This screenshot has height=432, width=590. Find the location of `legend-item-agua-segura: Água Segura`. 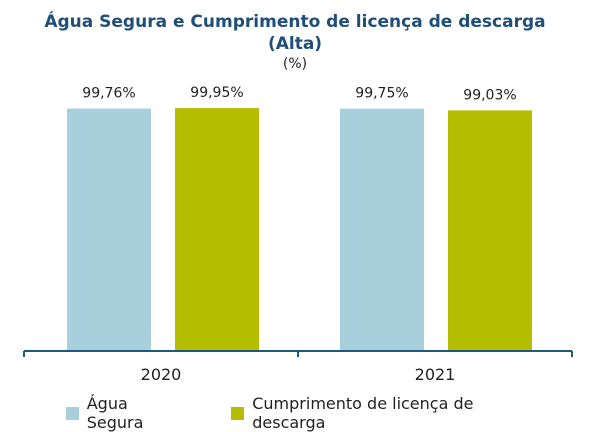

legend-item-agua-segura: Água Segura is located at coordinates (126, 413).